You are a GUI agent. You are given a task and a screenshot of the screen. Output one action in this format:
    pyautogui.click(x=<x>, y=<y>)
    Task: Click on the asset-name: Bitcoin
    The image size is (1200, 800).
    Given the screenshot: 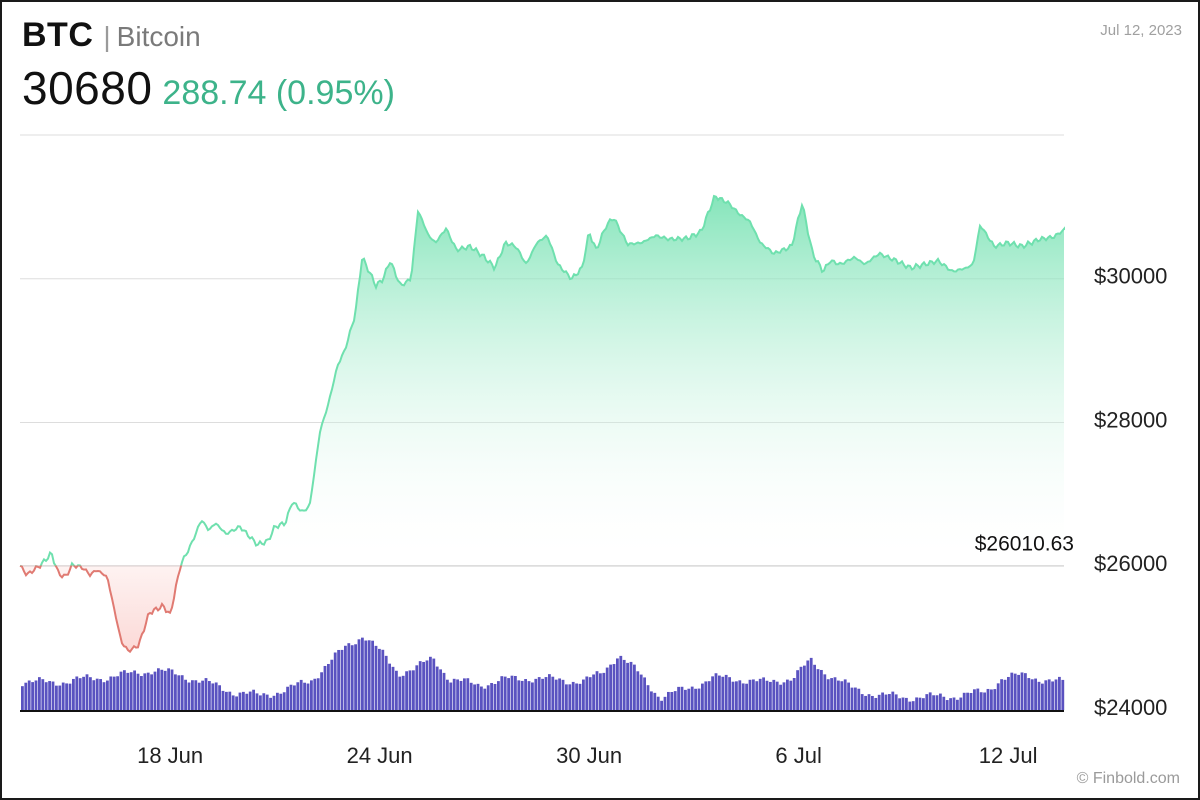 What is the action you would take?
    pyautogui.click(x=158, y=36)
    